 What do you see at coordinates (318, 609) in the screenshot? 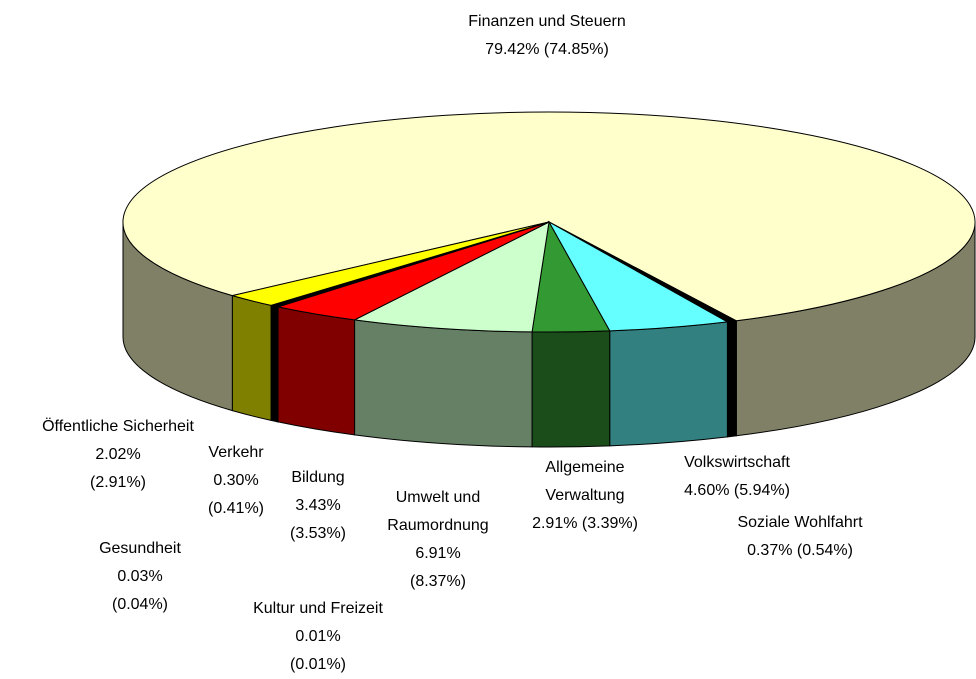
I see `category-label: Kultur und Freizeit` at bounding box center [318, 609].